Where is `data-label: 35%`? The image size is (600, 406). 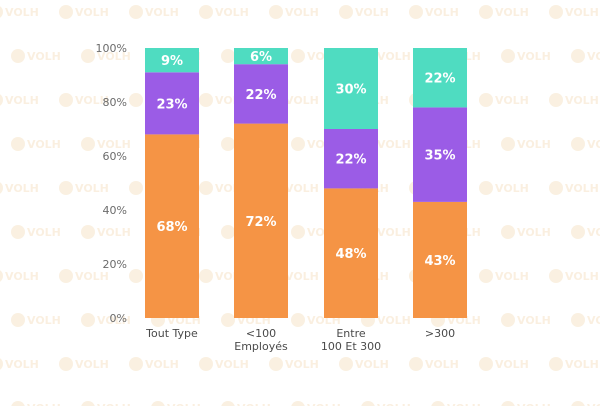 data-label: 35% is located at coordinates (439, 156).